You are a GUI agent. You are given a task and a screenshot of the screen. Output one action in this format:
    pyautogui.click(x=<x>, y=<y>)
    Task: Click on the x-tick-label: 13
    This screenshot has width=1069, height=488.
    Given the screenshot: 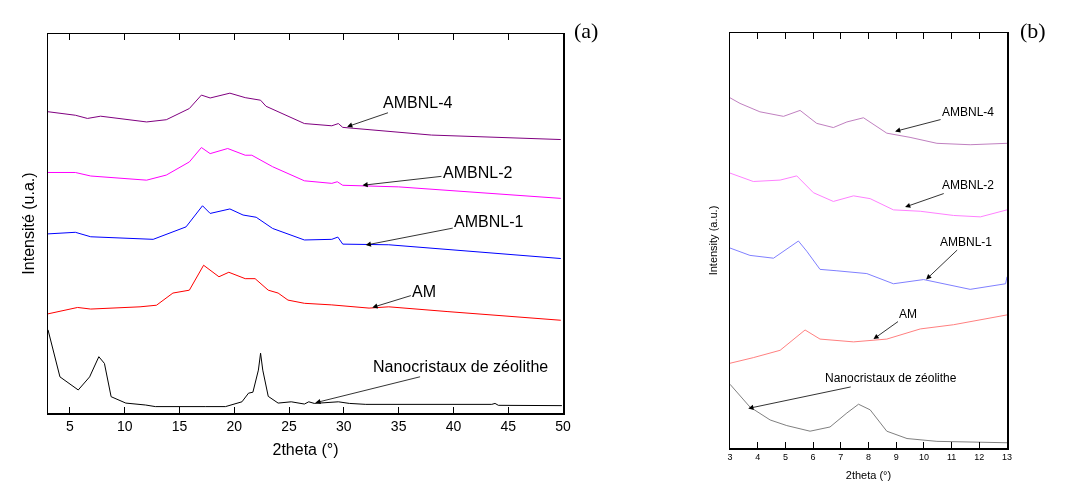 What is the action you would take?
    pyautogui.click(x=1007, y=457)
    